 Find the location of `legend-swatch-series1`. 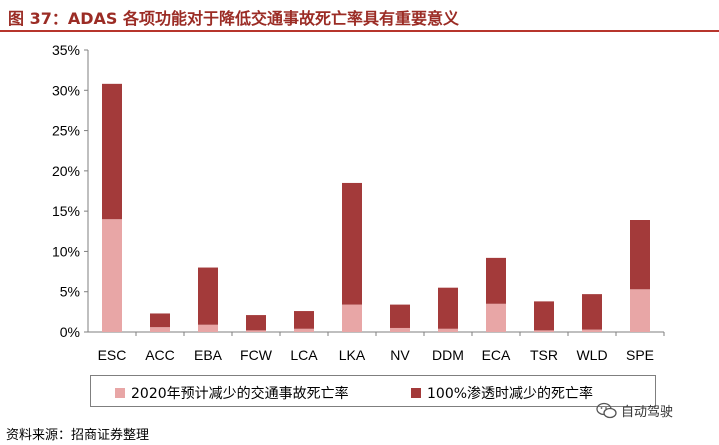

legend-swatch-series1 is located at coordinates (120, 393).